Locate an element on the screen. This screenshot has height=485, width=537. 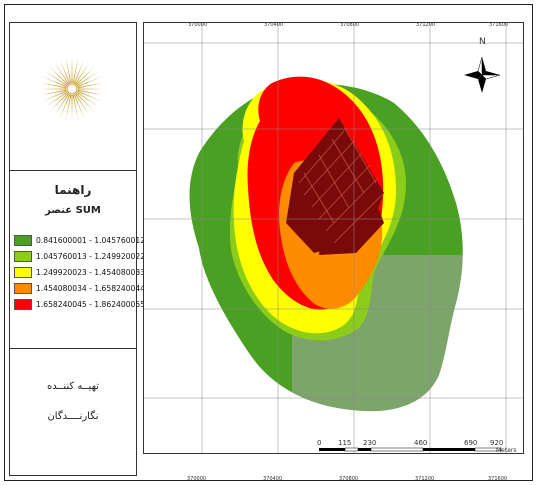
x-tick-bottom: 370400 is located at coordinates (273, 479).